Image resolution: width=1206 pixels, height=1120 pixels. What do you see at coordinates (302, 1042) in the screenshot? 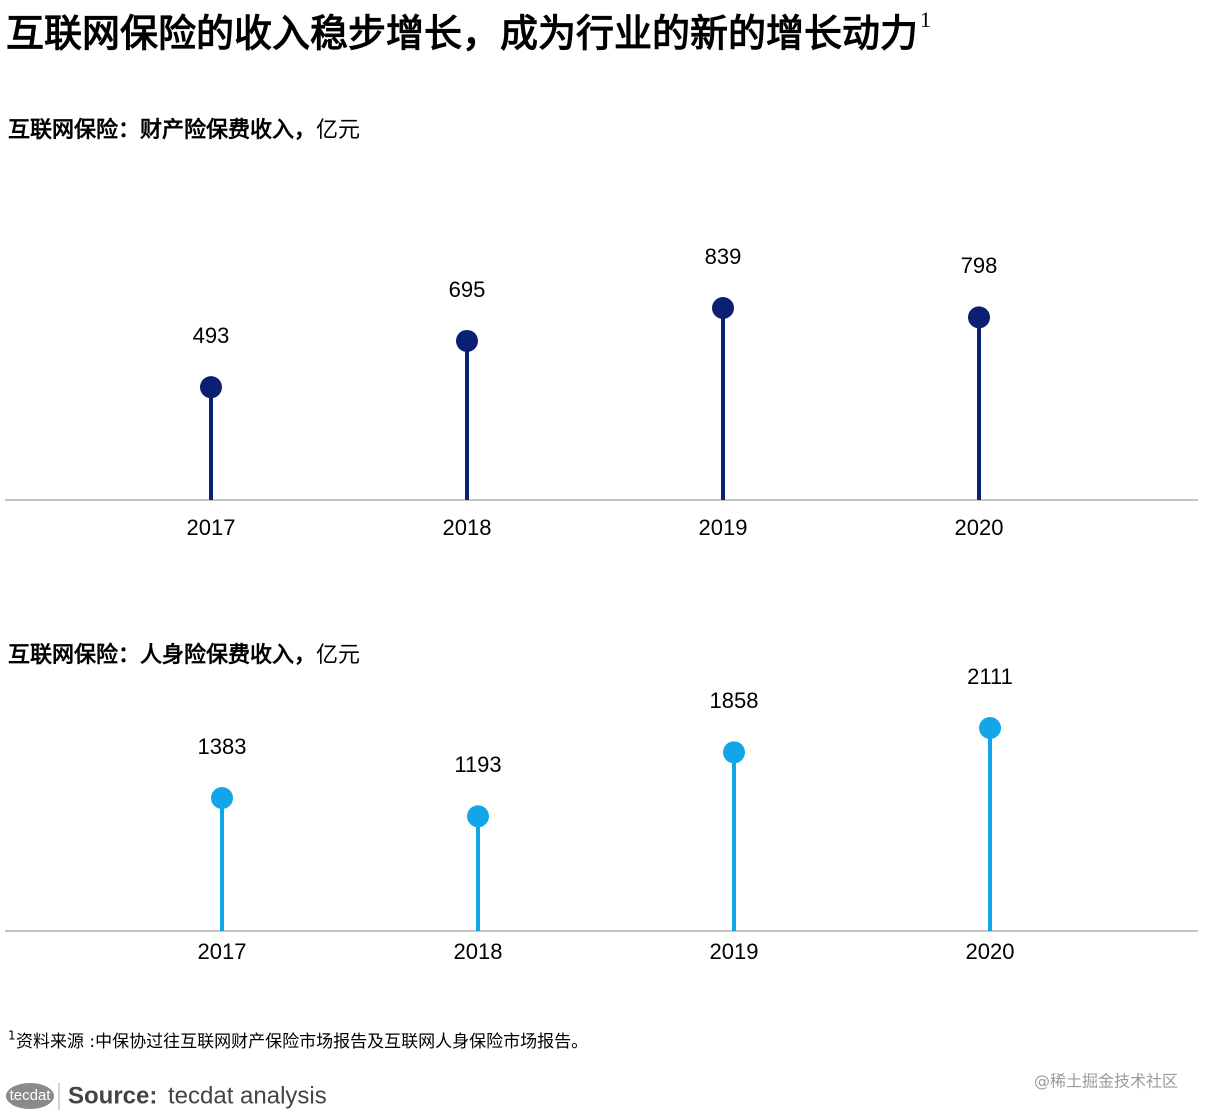
I see `footnote-text: 资料来源 :中保协过往互联网财产保险市场报告及互联网人身保险市场报告。` at bounding box center [302, 1042].